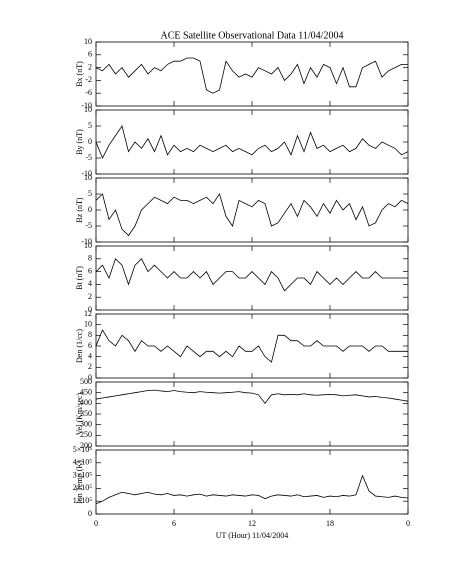  Describe the element at coordinates (79, 74) in the screenshot. I see `y-axis-label: Bx (nT)` at that location.